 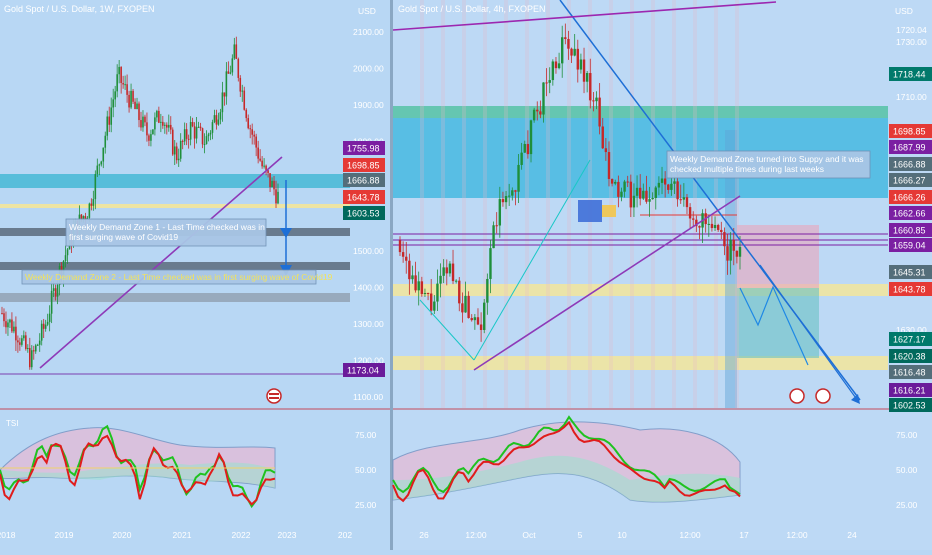 I want to click on right-ascending-trendline, so click(x=607, y=283).